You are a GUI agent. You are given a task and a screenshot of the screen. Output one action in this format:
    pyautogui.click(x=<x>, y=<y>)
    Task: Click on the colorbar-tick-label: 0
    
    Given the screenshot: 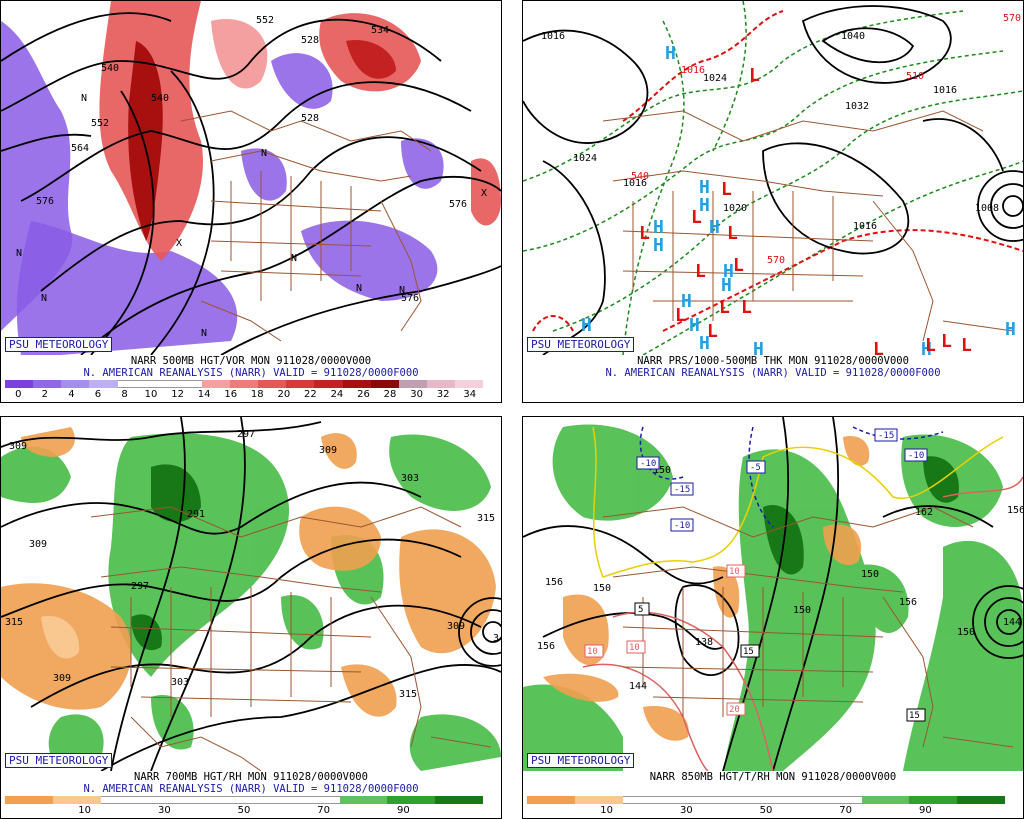 What is the action you would take?
    pyautogui.click(x=18, y=394)
    